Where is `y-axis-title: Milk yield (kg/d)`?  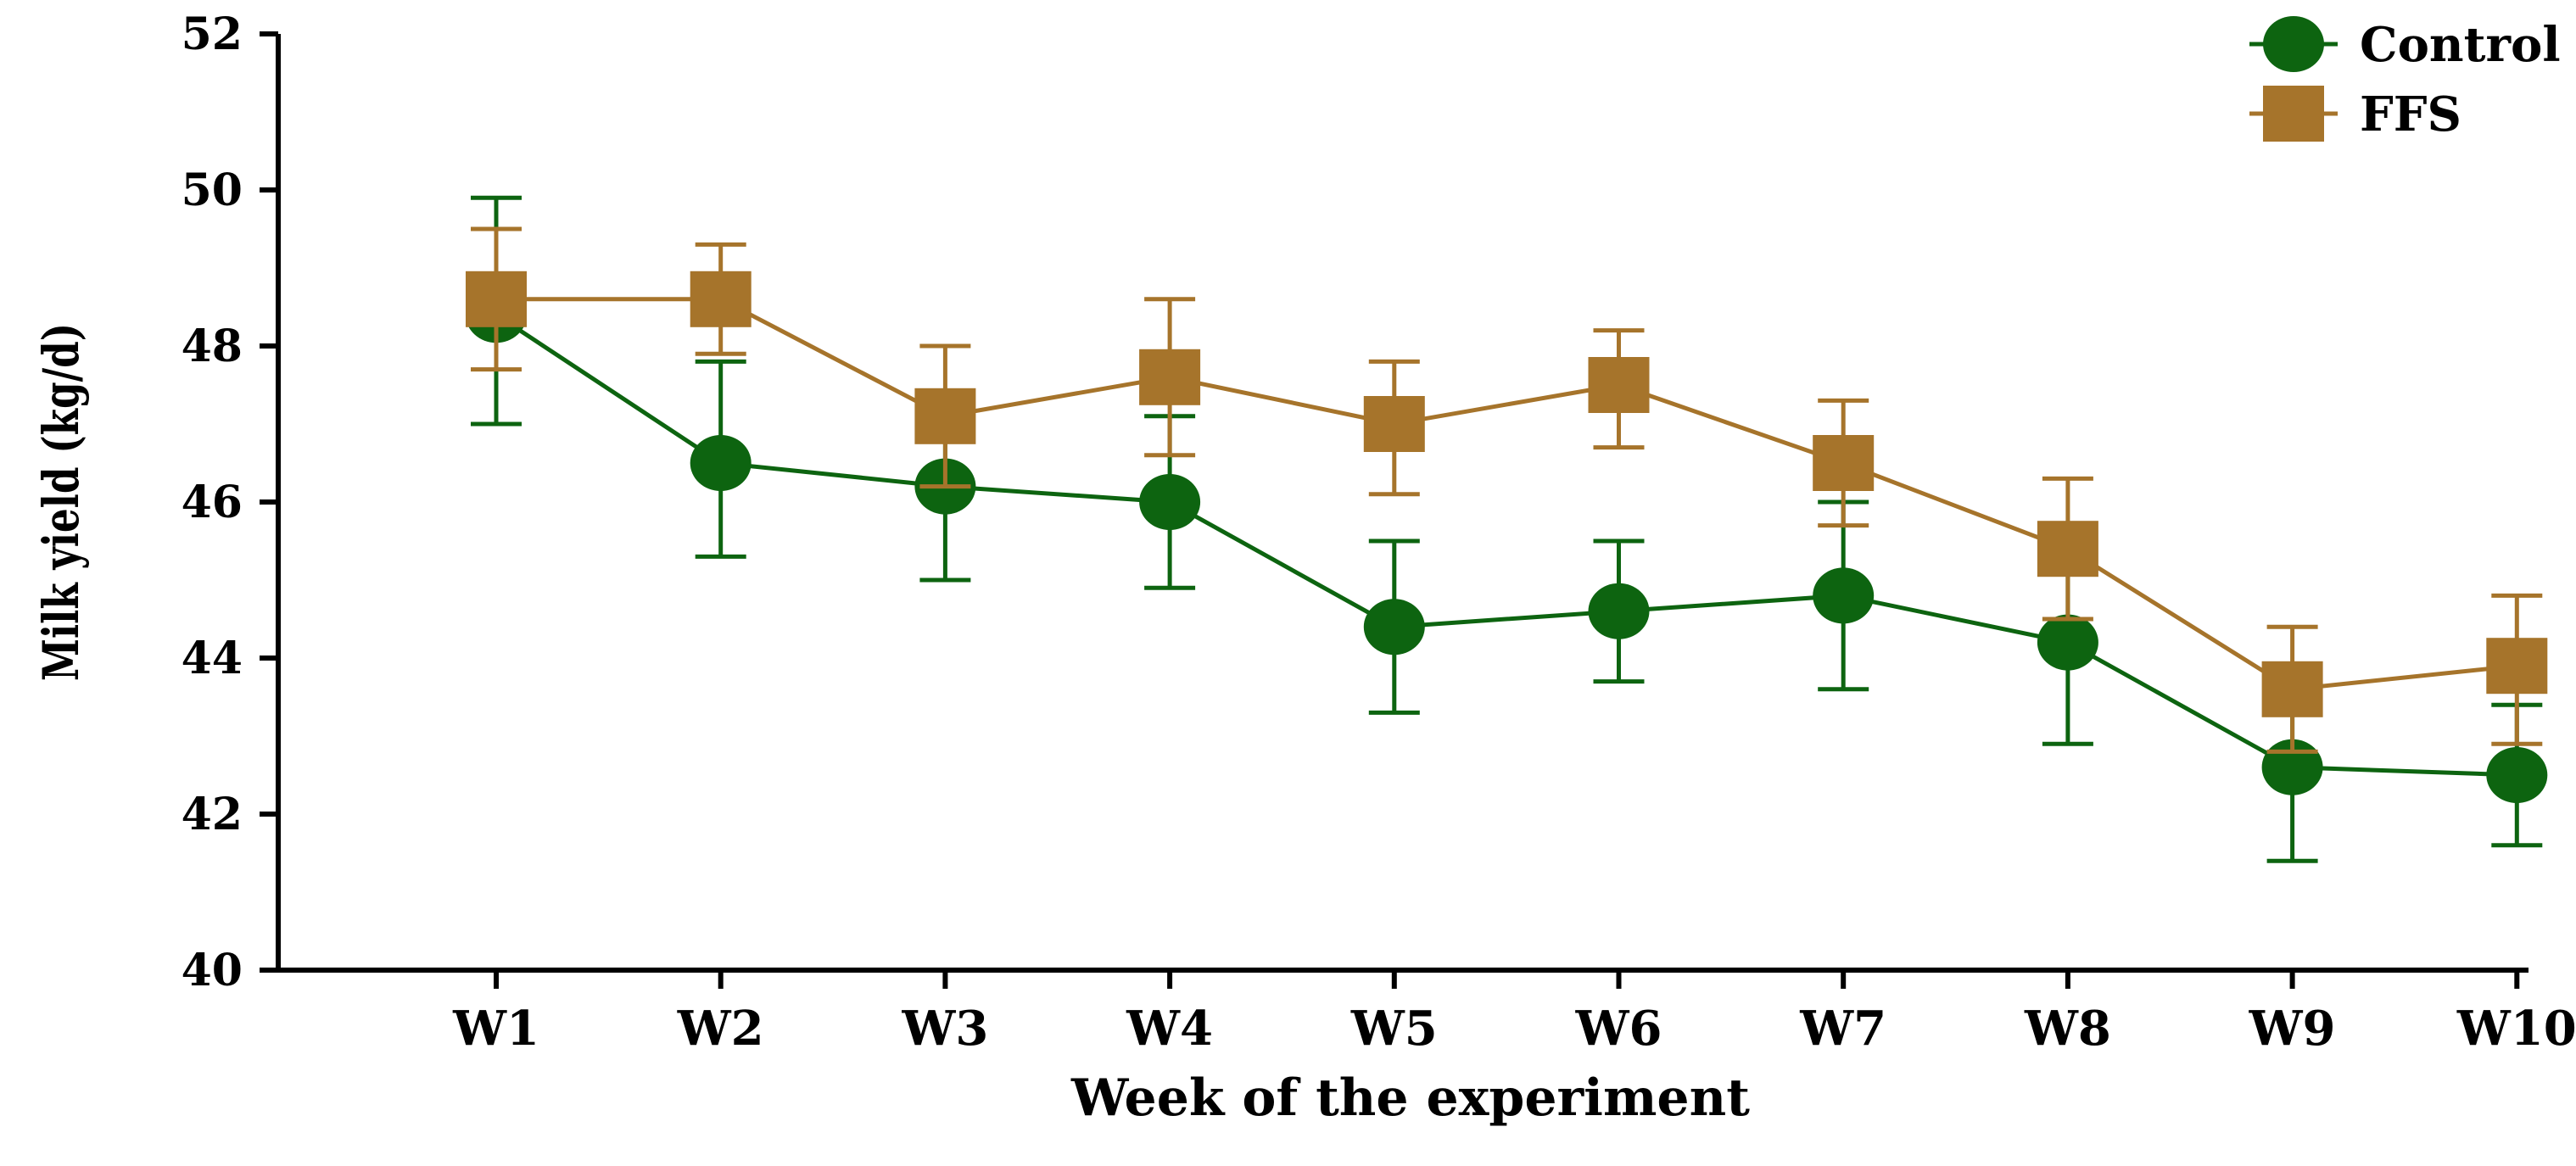
y-axis-title: Milk yield (kg/d) is located at coordinates (61, 502).